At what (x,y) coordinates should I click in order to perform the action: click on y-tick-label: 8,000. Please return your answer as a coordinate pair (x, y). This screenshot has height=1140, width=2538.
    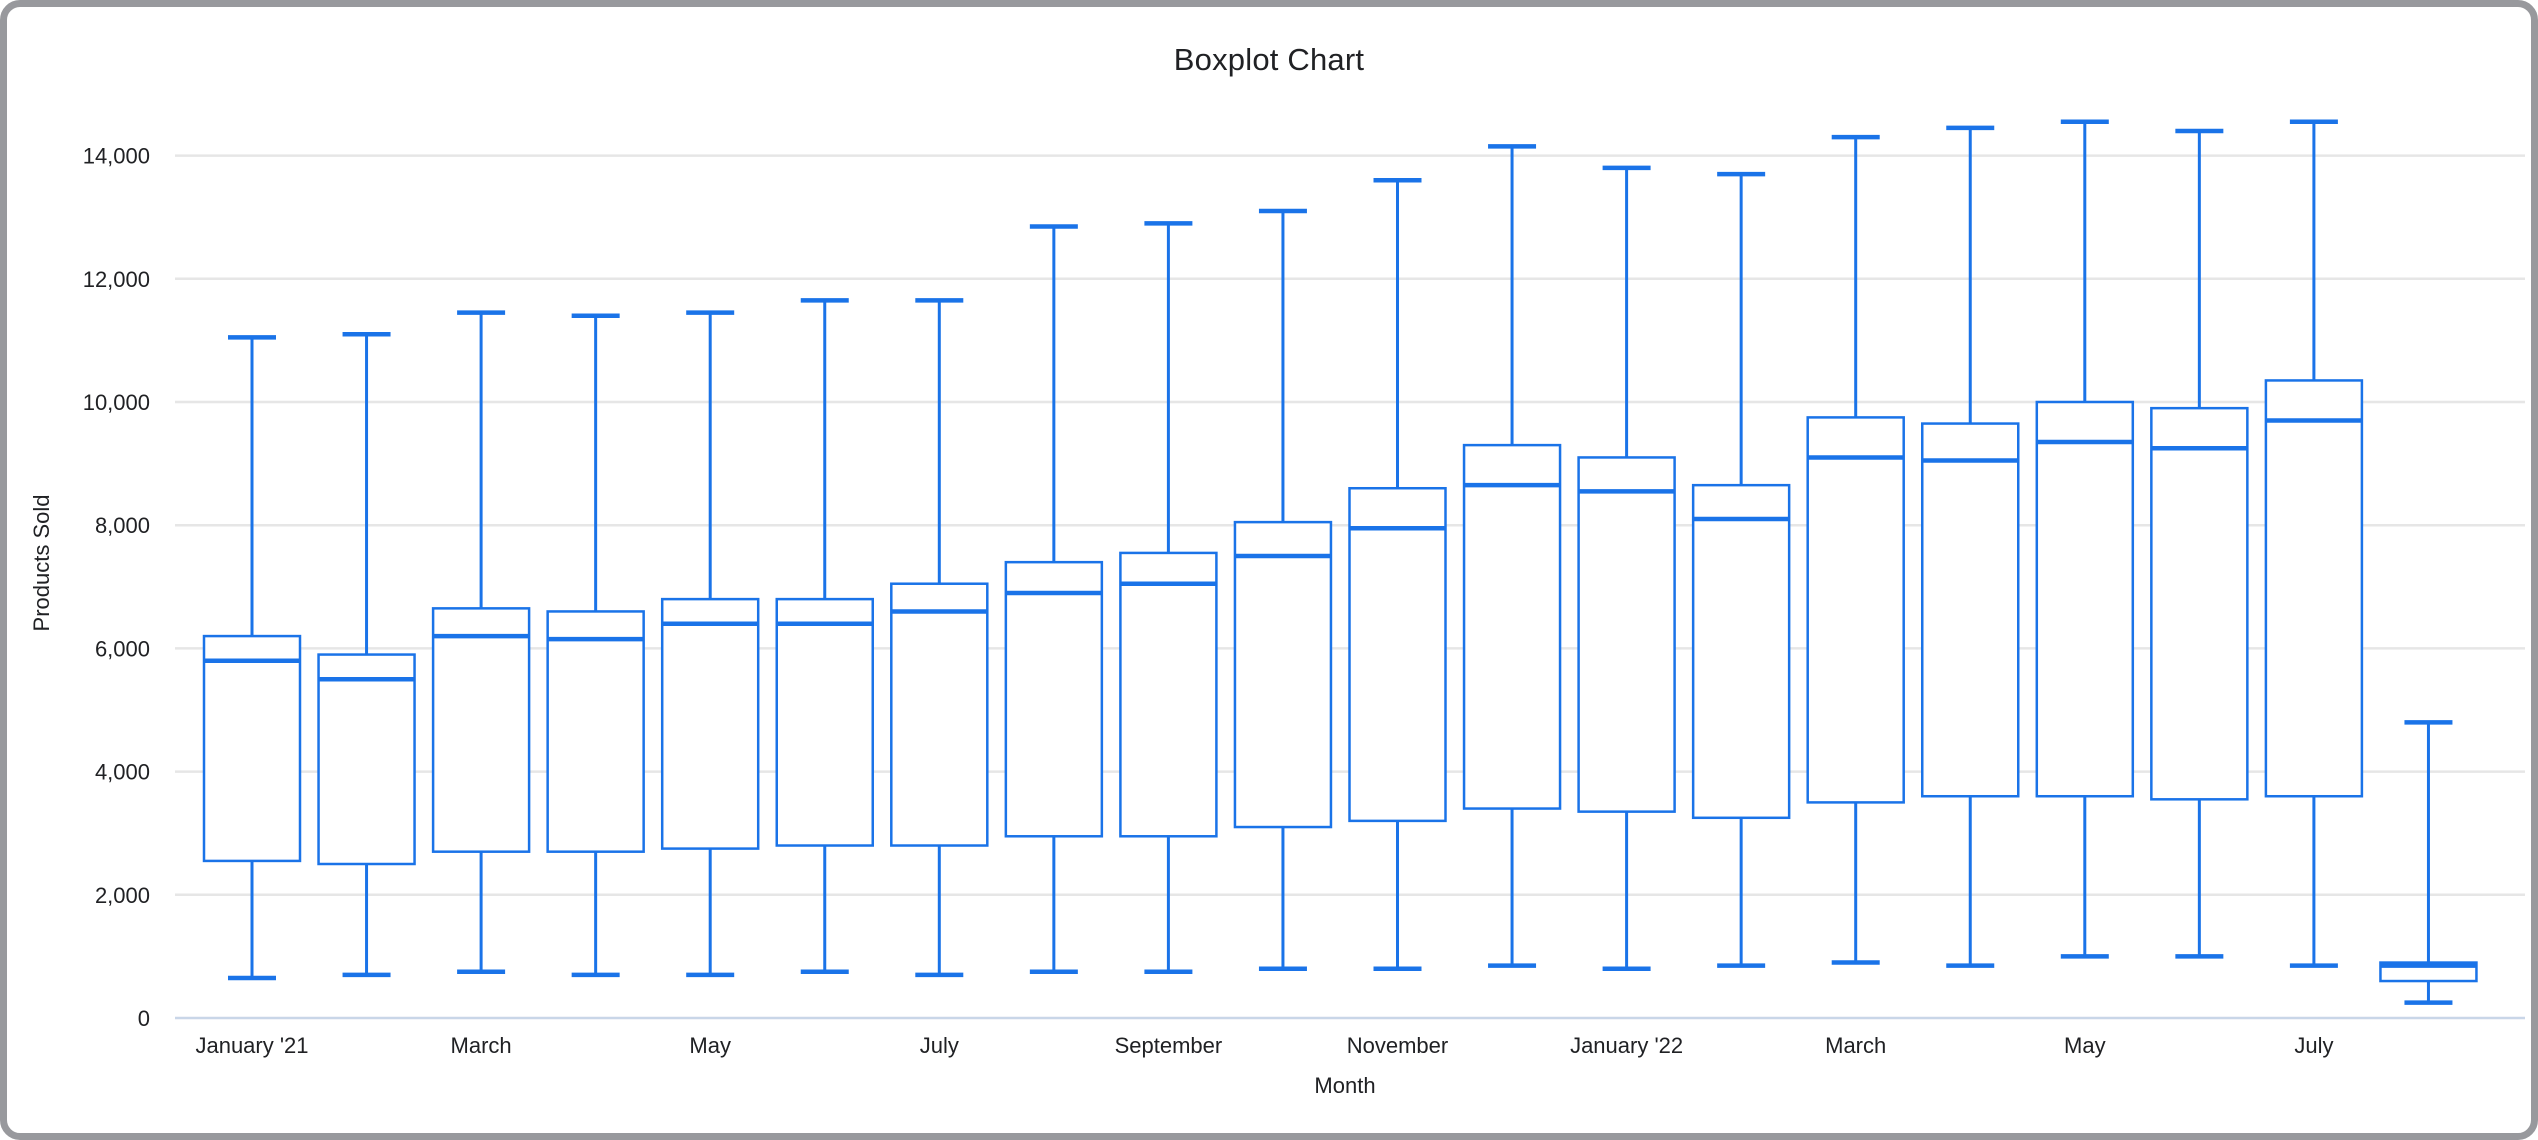
    Looking at the image, I should click on (122, 525).